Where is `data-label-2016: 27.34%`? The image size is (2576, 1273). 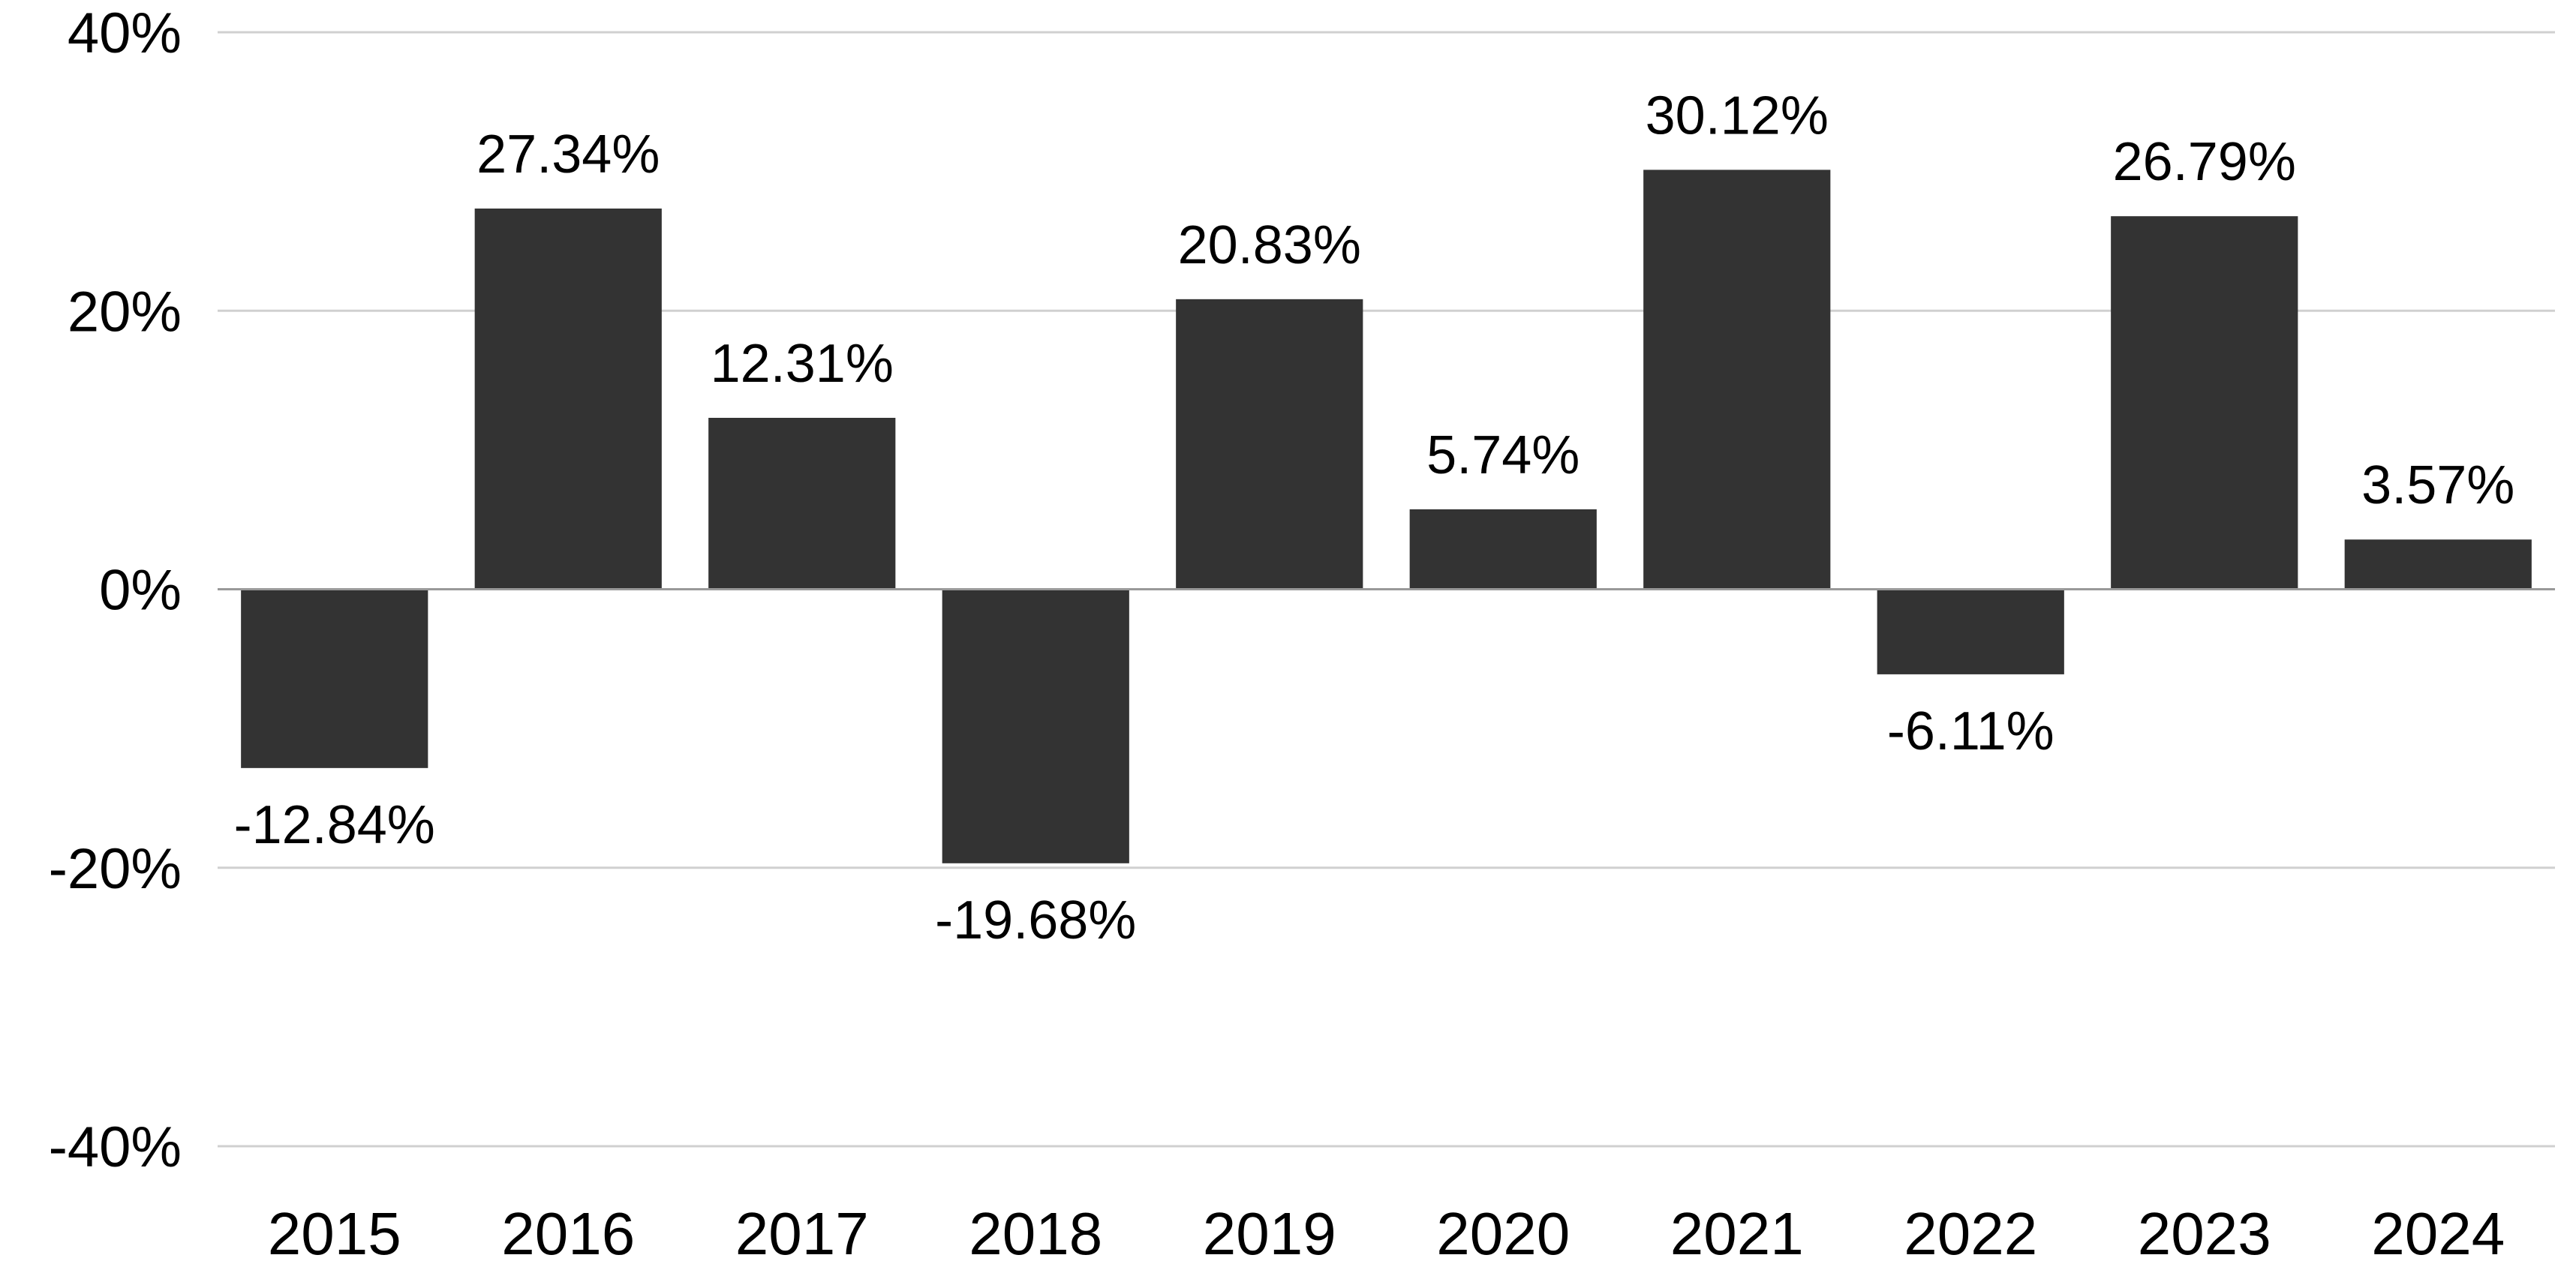
data-label-2016: 27.34% is located at coordinates (568, 155).